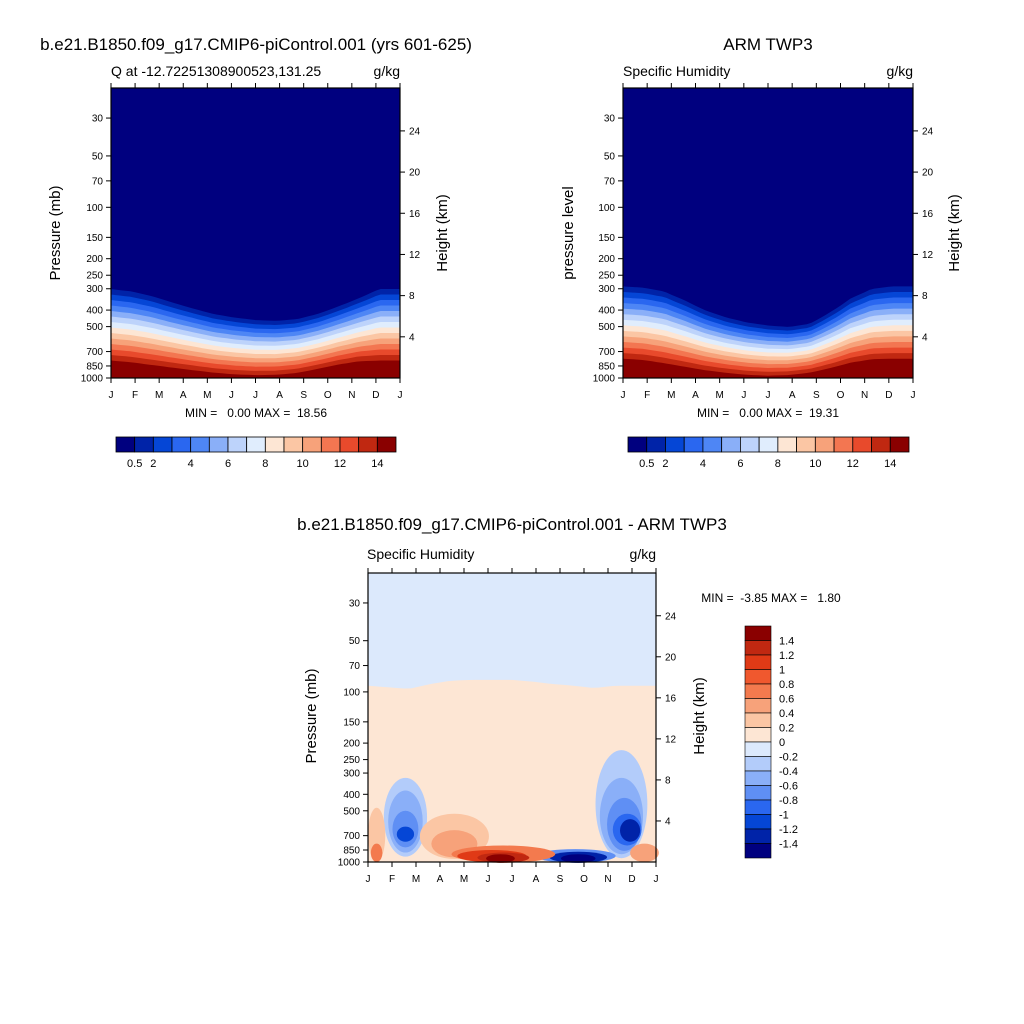 This screenshot has width=1024, height=1024. I want to click on colorbar-label: -0.2, so click(788, 758).